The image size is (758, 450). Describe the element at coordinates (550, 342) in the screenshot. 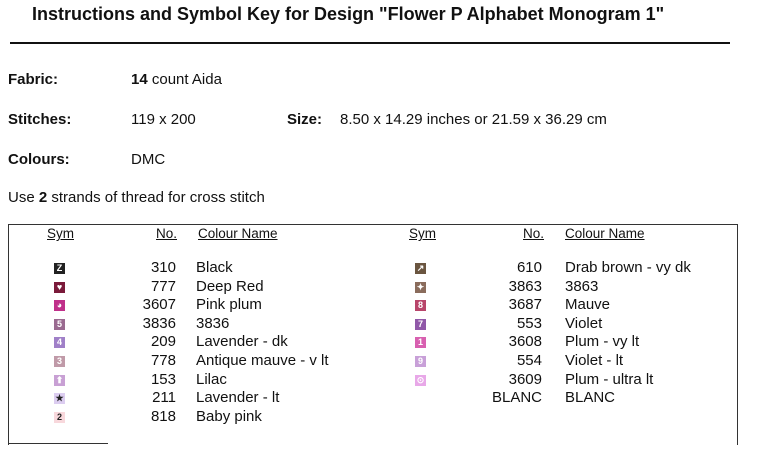

I see `table-row: 1 3608 Plum - vy lt` at that location.